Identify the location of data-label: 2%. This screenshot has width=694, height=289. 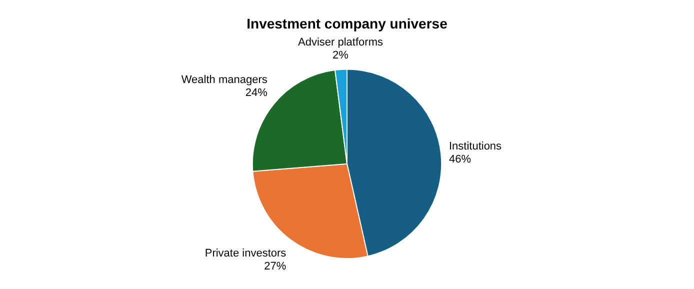
(340, 56).